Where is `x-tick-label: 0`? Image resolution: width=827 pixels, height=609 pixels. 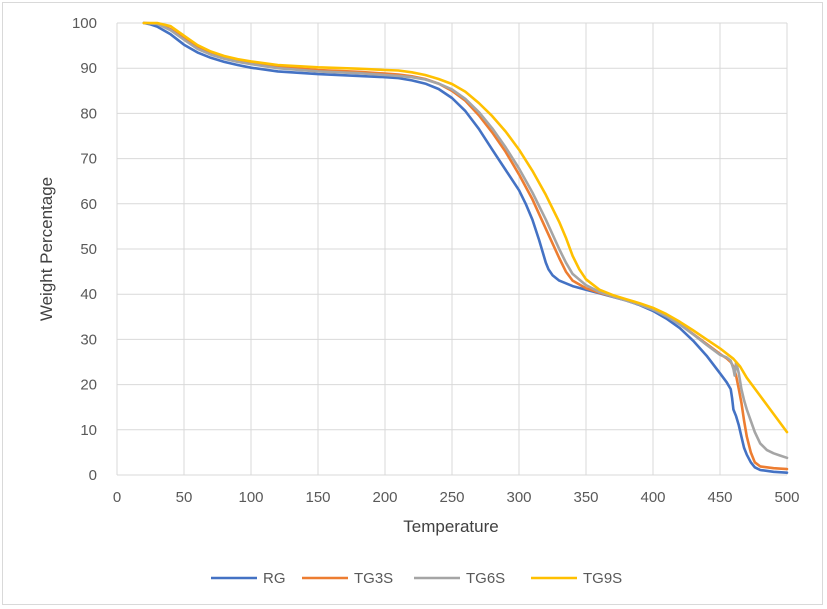
x-tick-label: 0 is located at coordinates (117, 497).